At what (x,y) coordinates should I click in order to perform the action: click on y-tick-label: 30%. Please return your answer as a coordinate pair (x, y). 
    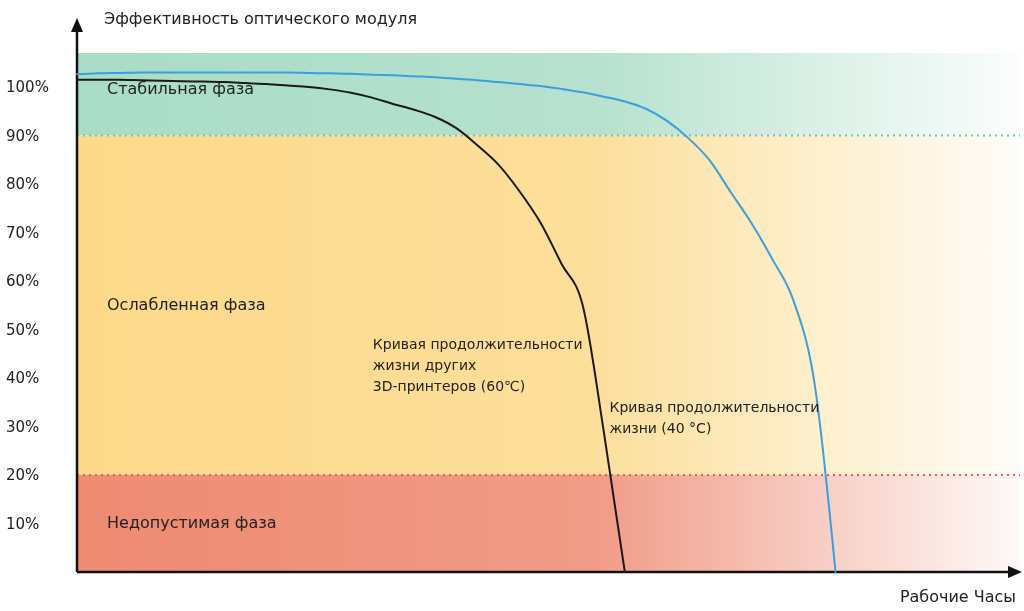
    Looking at the image, I should click on (23, 426).